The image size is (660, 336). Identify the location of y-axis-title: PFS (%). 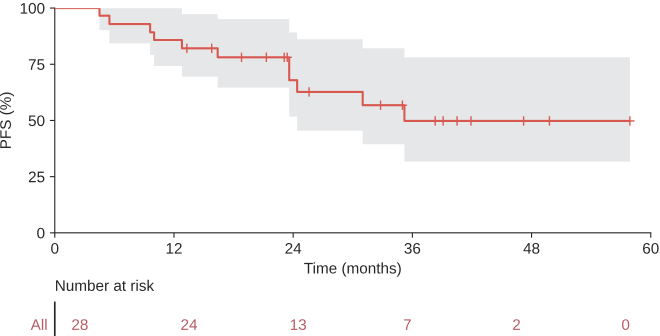
(7, 120).